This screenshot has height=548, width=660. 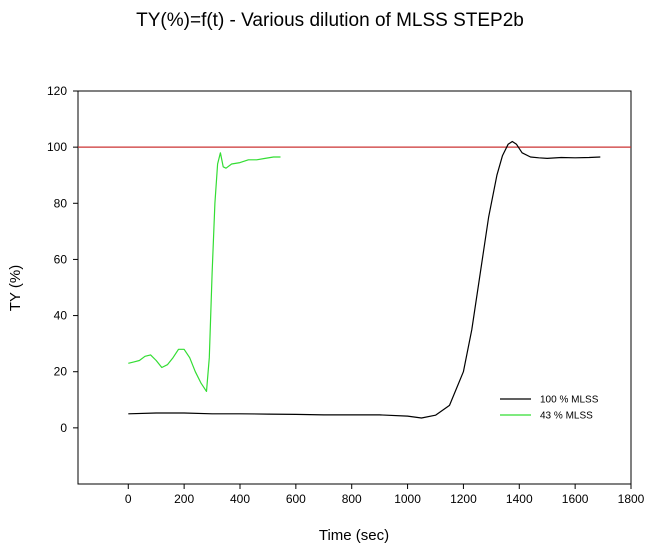 I want to click on y-tick-label: 100, so click(x=57, y=147).